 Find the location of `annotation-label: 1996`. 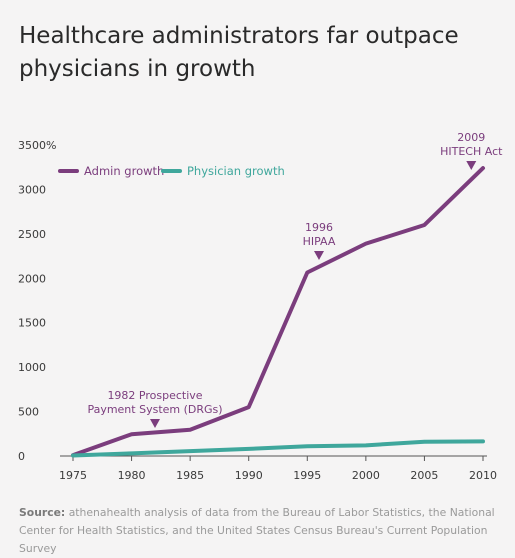

annotation-label: 1996 is located at coordinates (319, 227).